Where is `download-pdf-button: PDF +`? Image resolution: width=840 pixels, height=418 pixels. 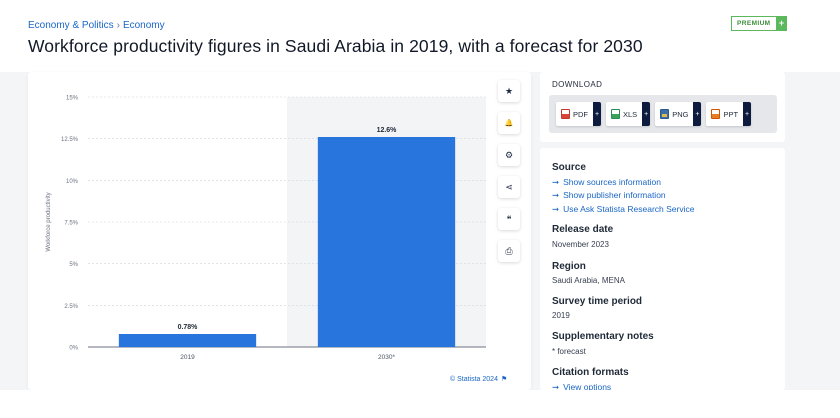 download-pdf-button: PDF + is located at coordinates (578, 114).